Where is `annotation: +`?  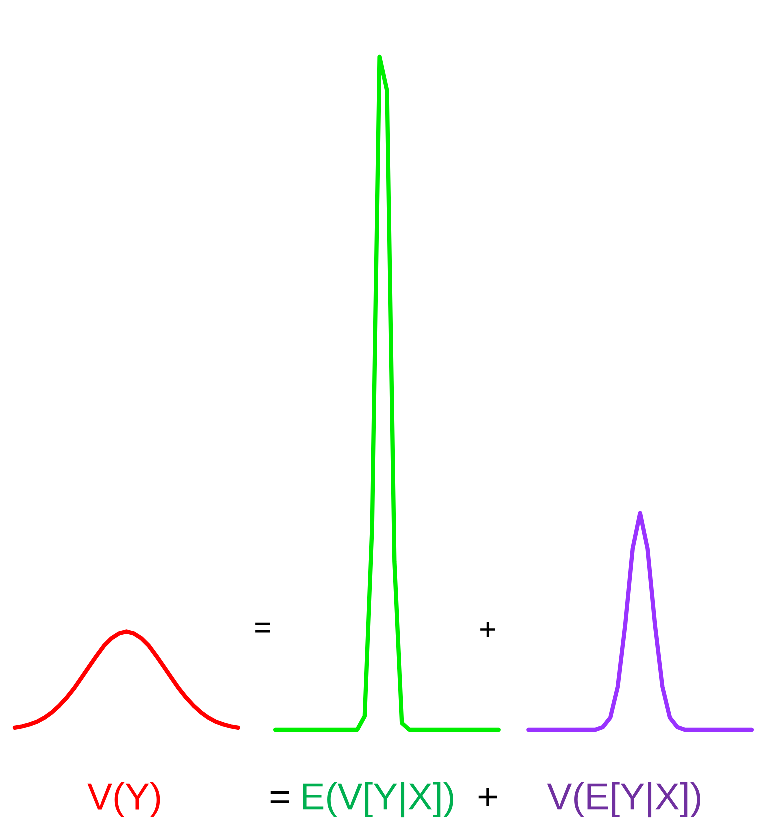 annotation: + is located at coordinates (488, 630).